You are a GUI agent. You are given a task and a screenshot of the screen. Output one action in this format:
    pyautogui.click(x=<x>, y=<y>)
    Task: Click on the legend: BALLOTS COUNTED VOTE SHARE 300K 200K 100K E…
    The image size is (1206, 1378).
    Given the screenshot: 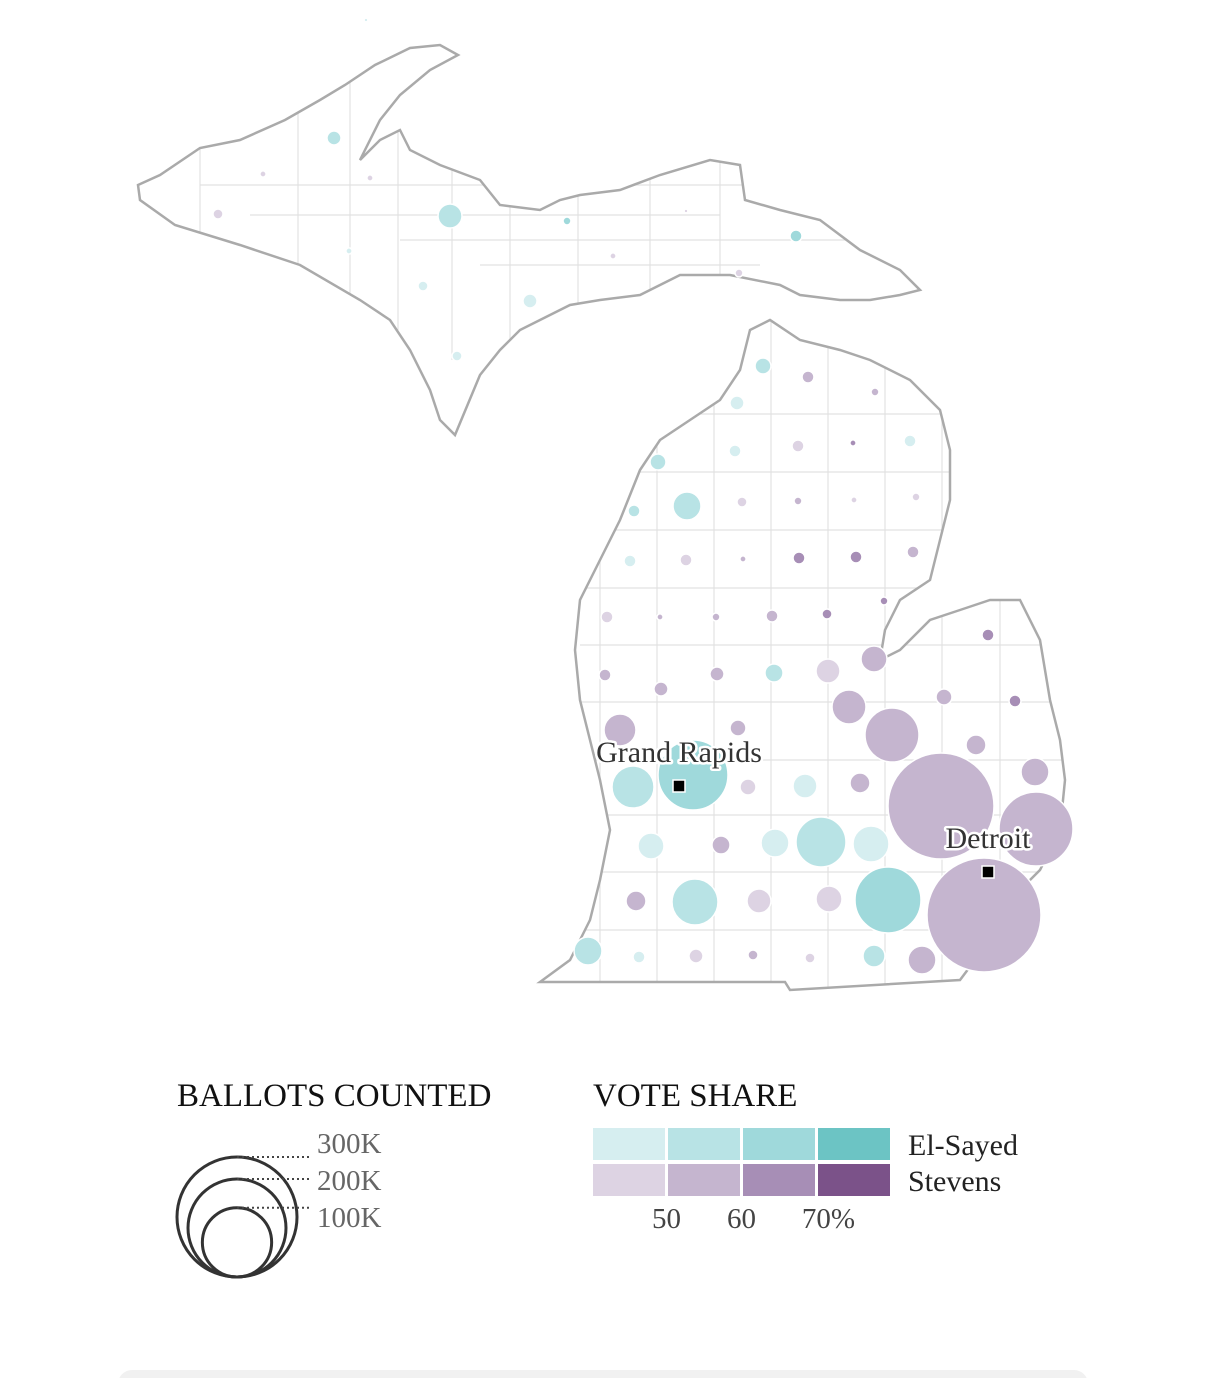 What is the action you would take?
    pyautogui.click(x=596, y=1178)
    